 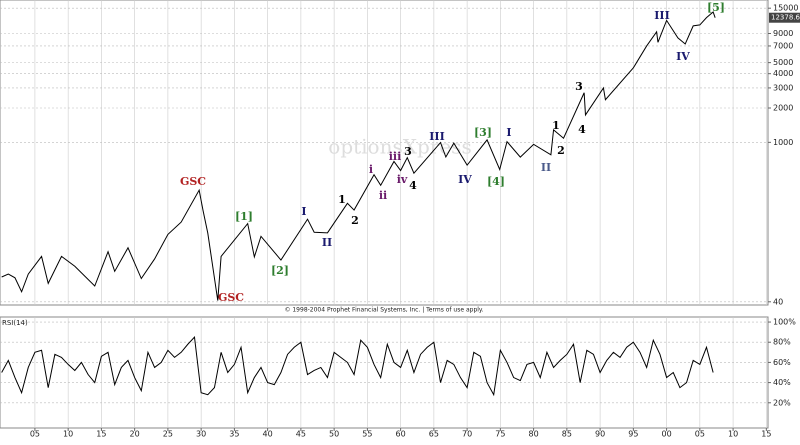 What do you see at coordinates (783, 87) in the screenshot?
I see `y-tick-label: 3000` at bounding box center [783, 87].